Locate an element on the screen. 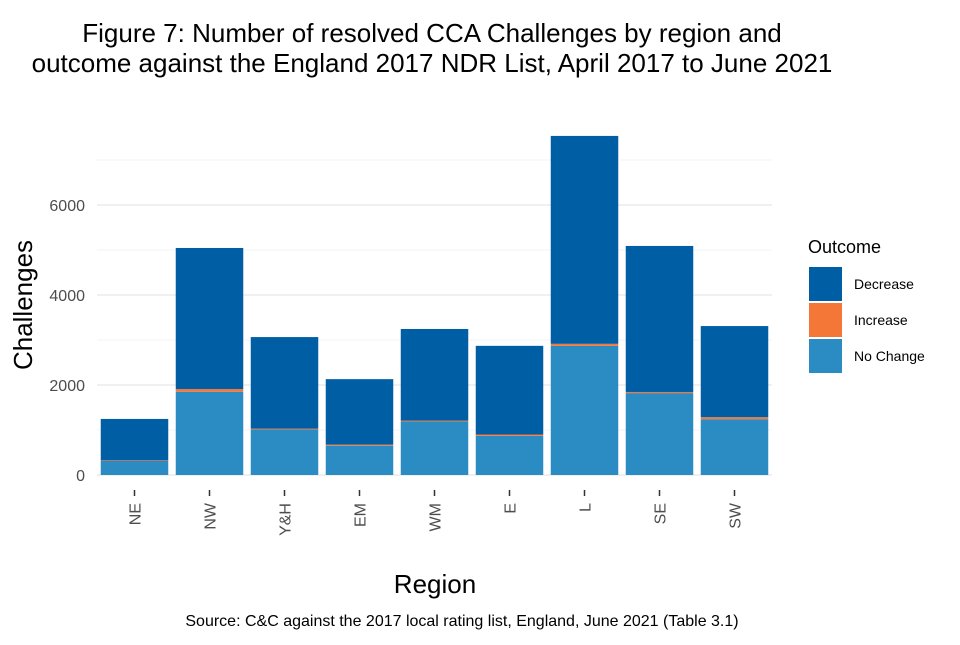 The image size is (960, 645). bar-decrease-se is located at coordinates (659, 318).